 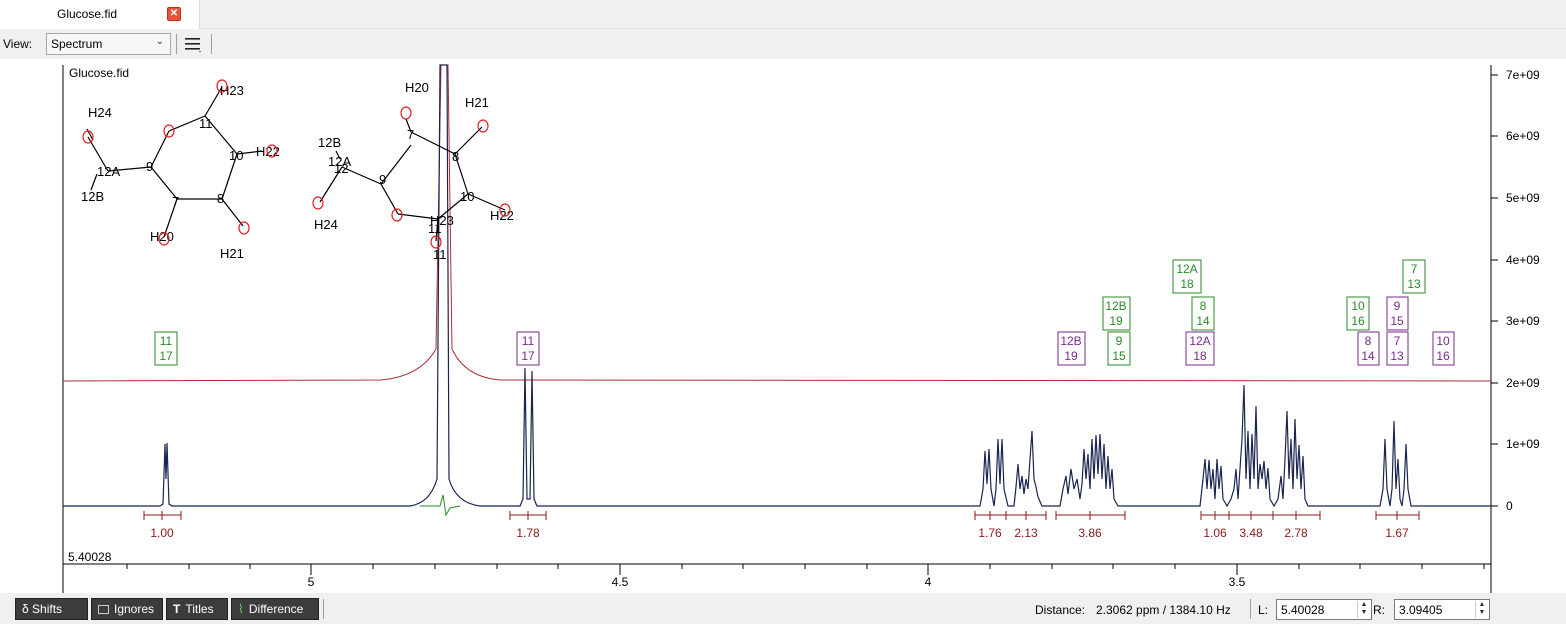 What do you see at coordinates (1303, 610) in the screenshot?
I see `left-limit-value: 5.40028` at bounding box center [1303, 610].